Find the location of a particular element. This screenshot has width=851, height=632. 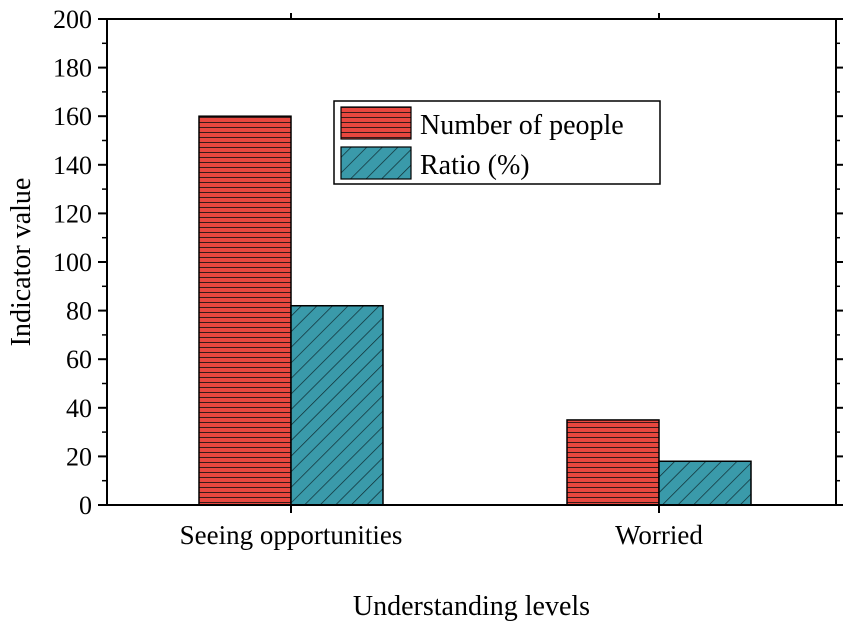

y-tick-label: 80 is located at coordinates (79, 311).